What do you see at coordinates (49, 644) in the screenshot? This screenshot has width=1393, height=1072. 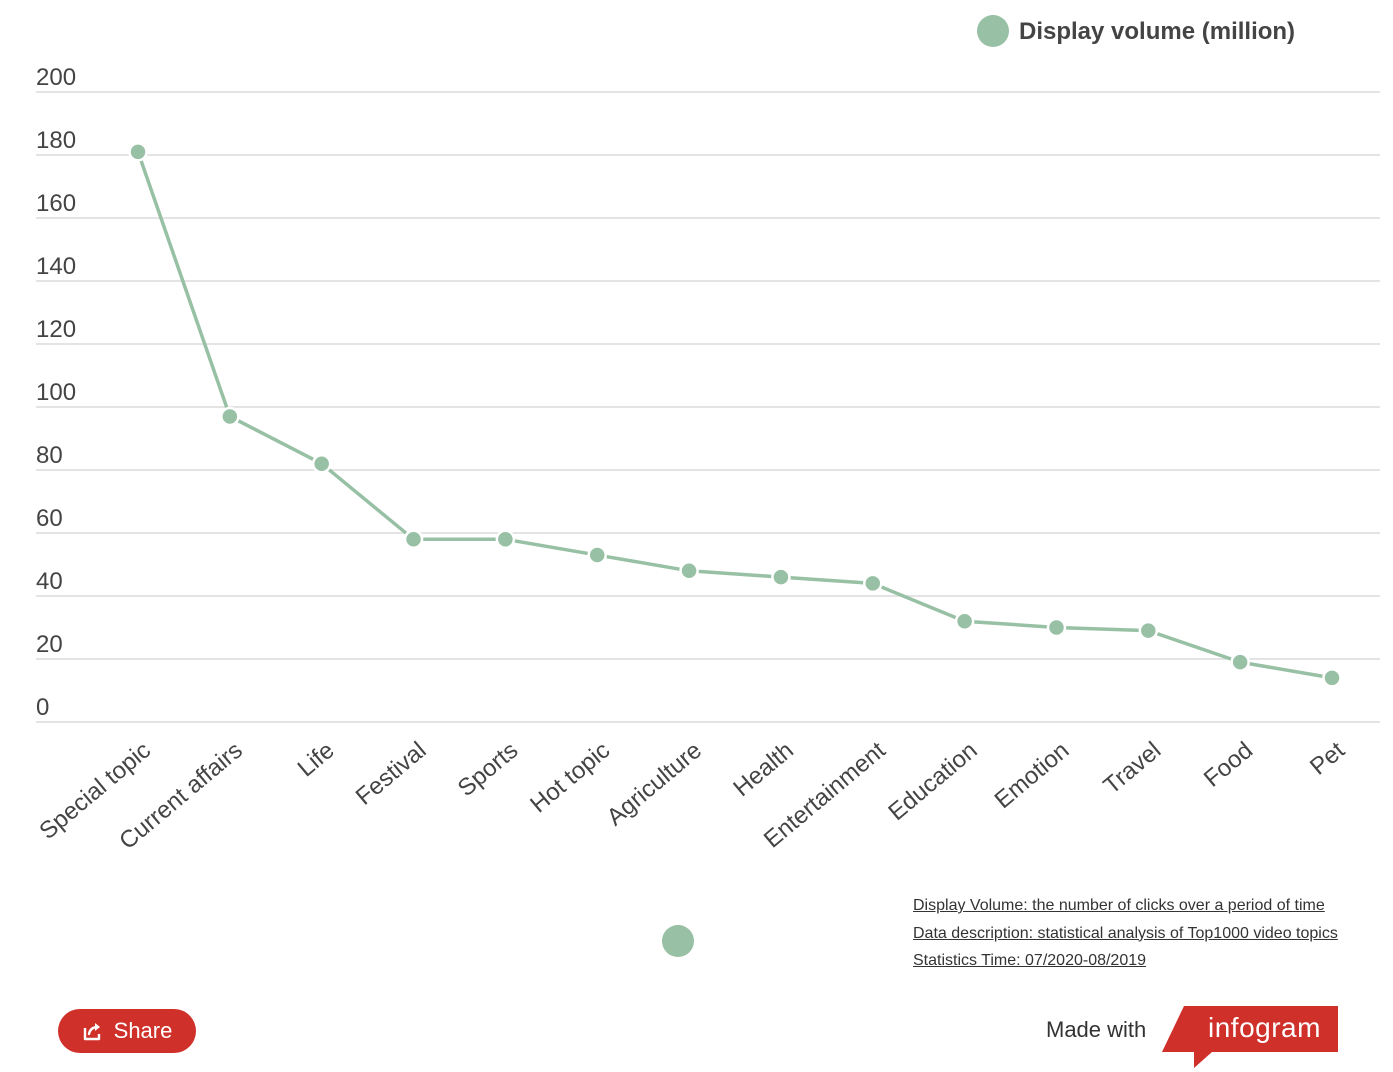 I see `y-tick-label: 20` at bounding box center [49, 644].